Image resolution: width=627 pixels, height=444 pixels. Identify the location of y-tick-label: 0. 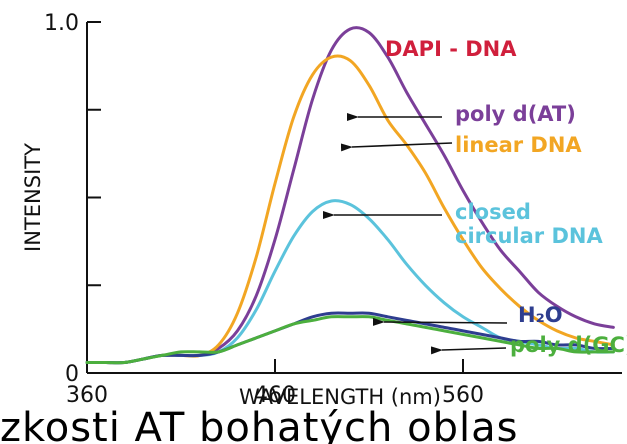
(72, 374).